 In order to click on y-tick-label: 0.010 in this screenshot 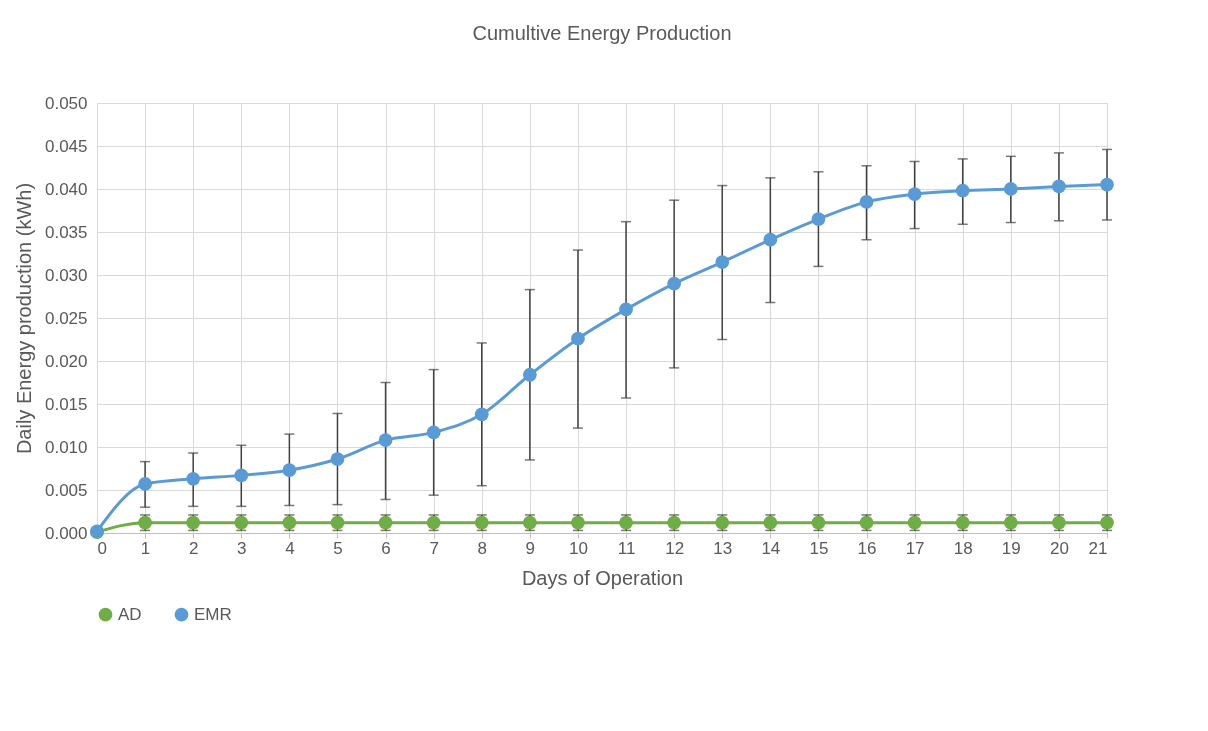, I will do `click(66, 447)`.